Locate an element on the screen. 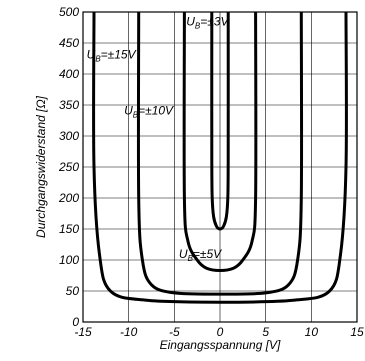  x-tick-label: 10 is located at coordinates (312, 332).